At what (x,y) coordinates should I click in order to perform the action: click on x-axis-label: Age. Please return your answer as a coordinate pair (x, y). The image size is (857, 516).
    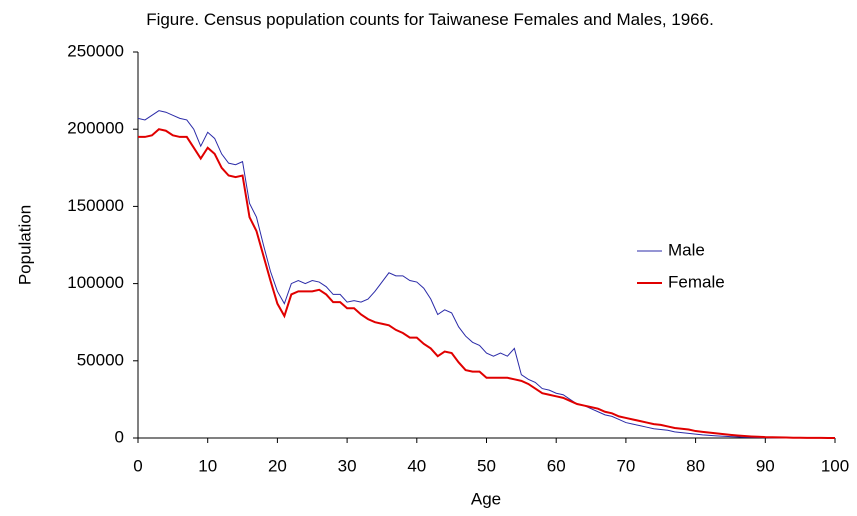
    Looking at the image, I should click on (486, 498).